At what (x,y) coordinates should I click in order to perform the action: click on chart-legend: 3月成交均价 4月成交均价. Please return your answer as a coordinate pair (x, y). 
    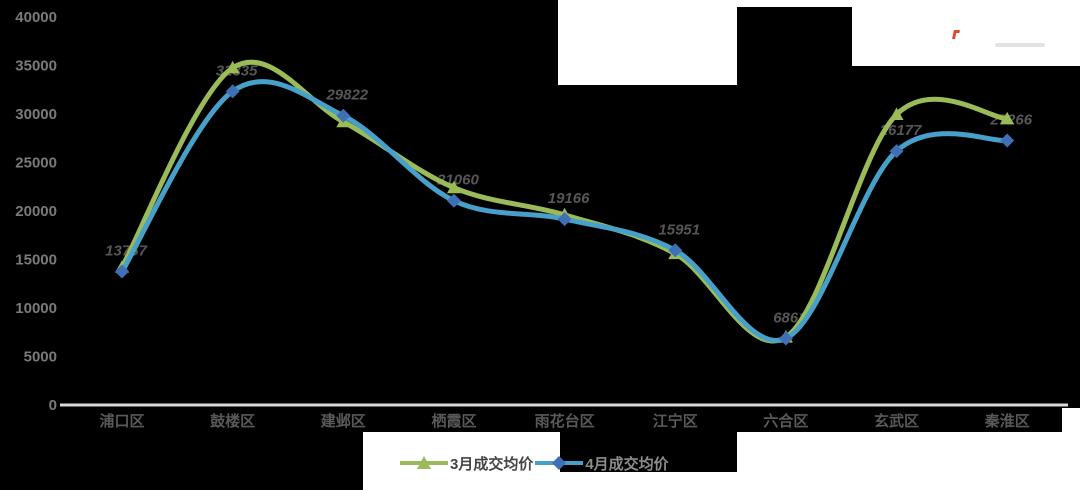
    Looking at the image, I should click on (534, 463).